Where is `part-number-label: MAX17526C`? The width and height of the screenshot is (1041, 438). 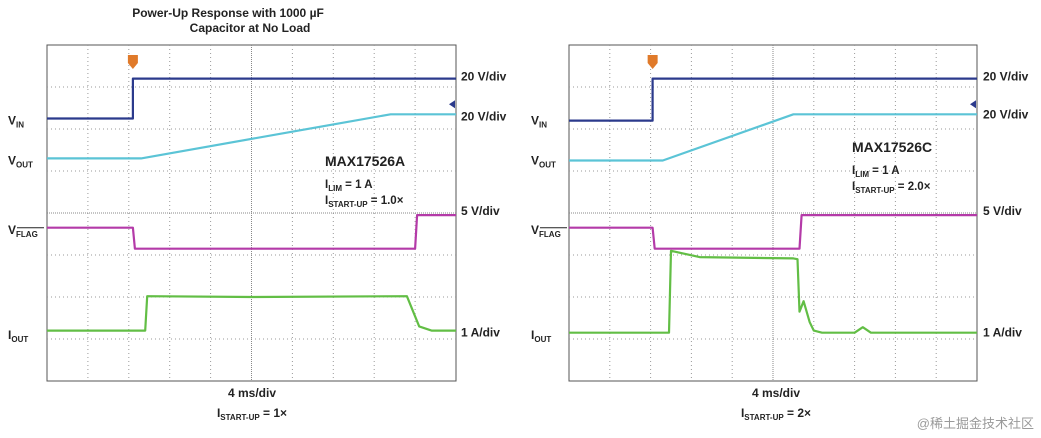
part-number-label: MAX17526C is located at coordinates (892, 147).